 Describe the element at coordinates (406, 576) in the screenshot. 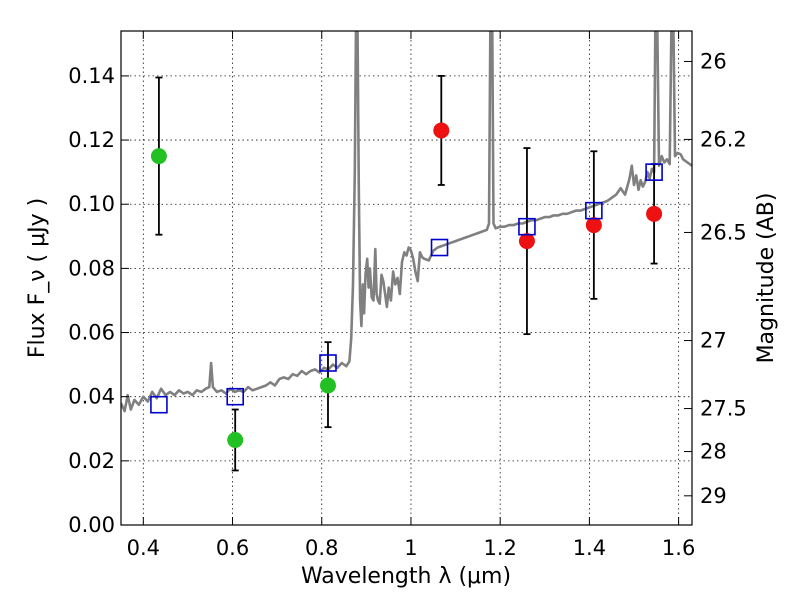

I see `x-axis-label: Wavelength λ (μm)` at that location.